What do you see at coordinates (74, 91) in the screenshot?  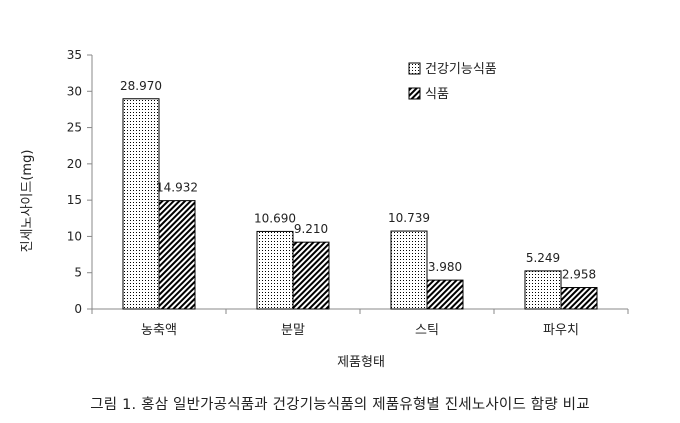 I see `y-tick-label: 30` at bounding box center [74, 91].